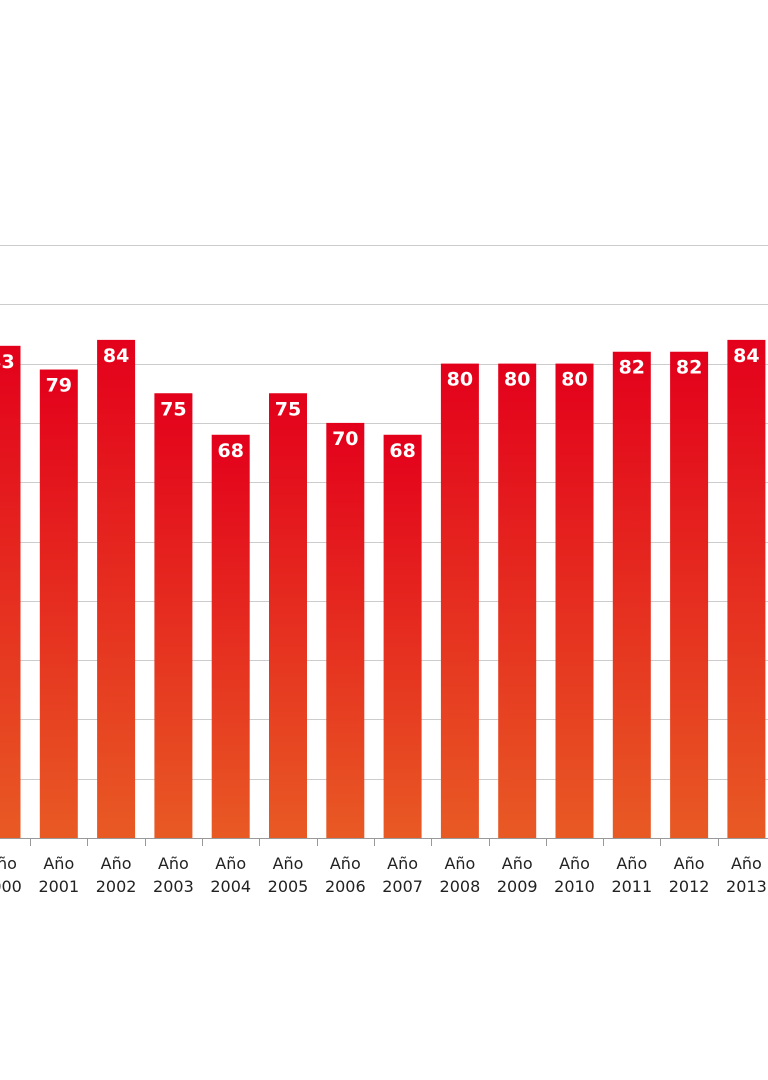  What do you see at coordinates (402, 886) in the screenshot?
I see `x-tick-label-line2: 2007` at bounding box center [402, 886].